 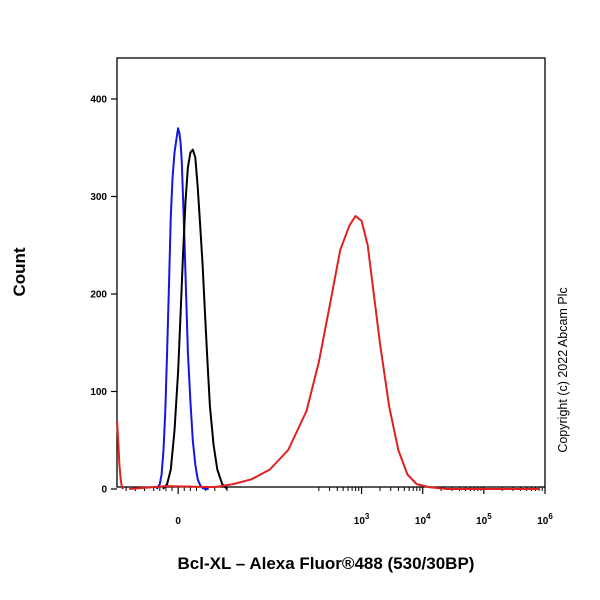 I want to click on x-axis-title: Bcl-XL – Alexa Fluor®488 (530/30BP), so click(x=326, y=563).